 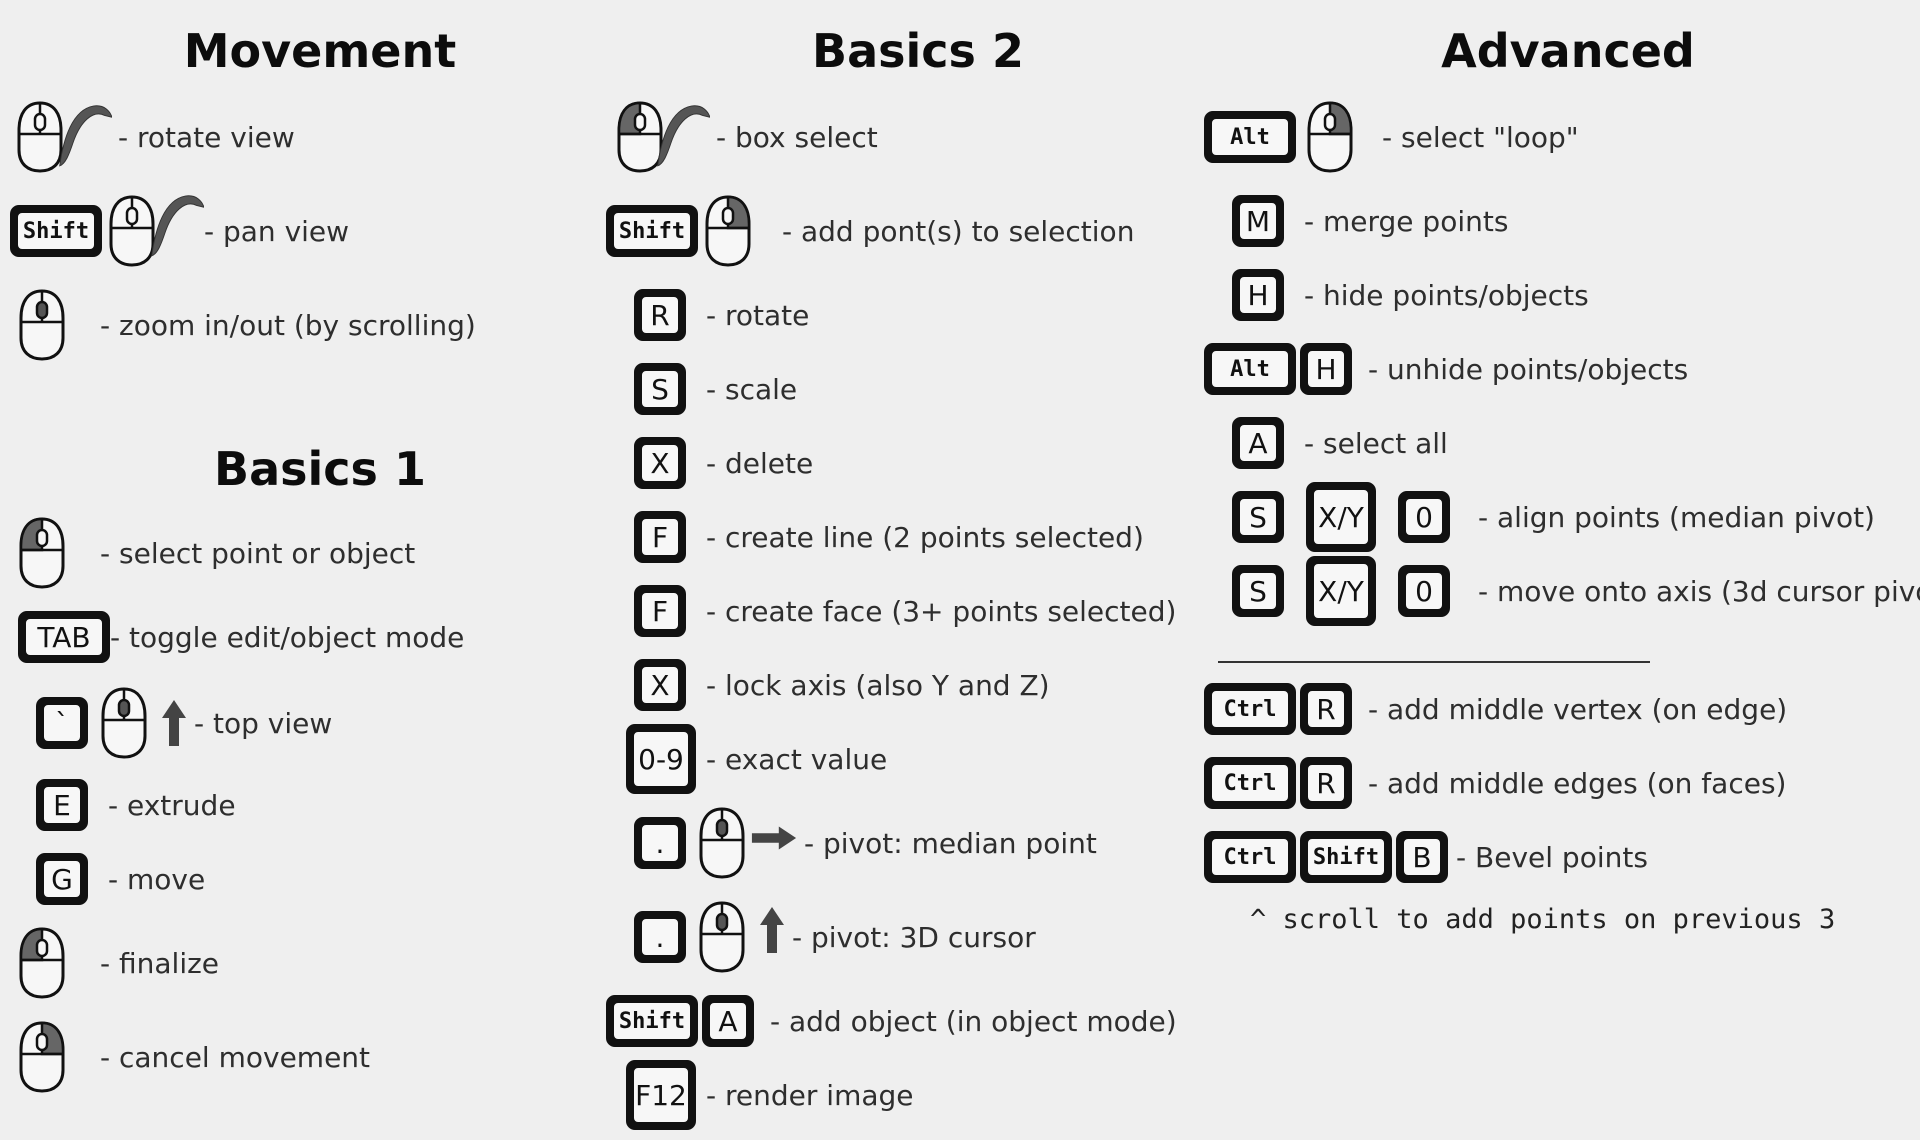 I want to click on list-item: Ctrl R - add middle vertex (on edge), so click(x=1495, y=709).